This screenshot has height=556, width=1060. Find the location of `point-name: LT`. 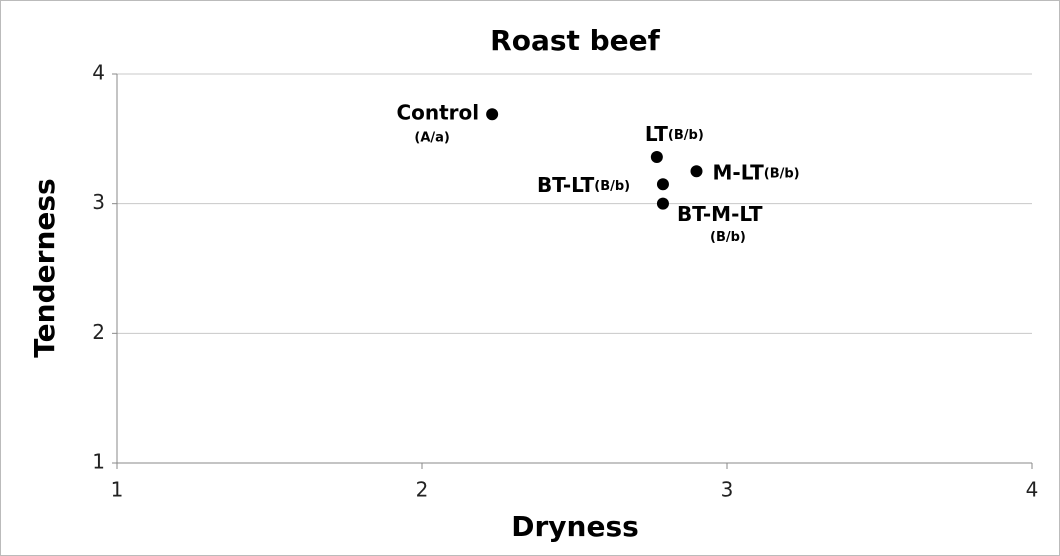

point-name: LT is located at coordinates (656, 133).